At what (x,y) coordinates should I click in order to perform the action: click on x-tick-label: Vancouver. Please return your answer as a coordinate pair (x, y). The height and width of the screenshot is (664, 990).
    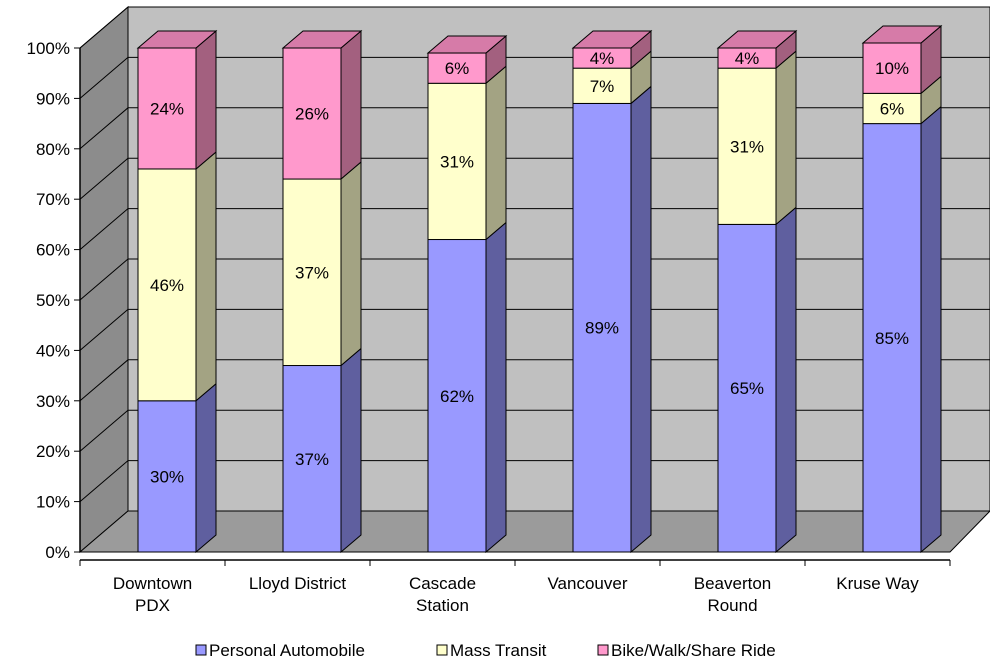
    Looking at the image, I should click on (587, 583).